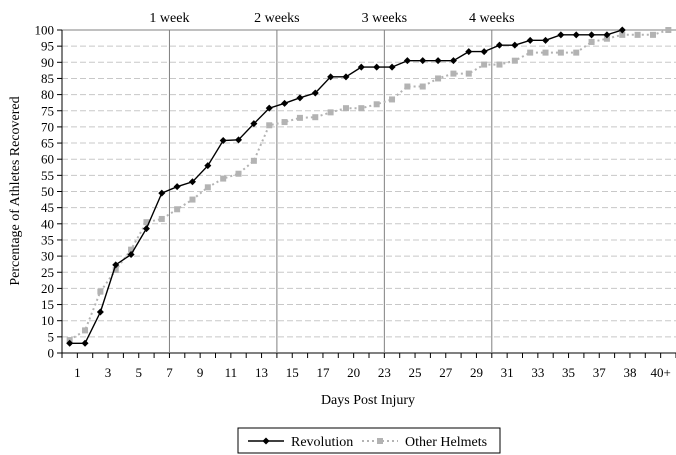 The image size is (676, 455). What do you see at coordinates (476, 372) in the screenshot?
I see `x-tick-label-13: 29` at bounding box center [476, 372].